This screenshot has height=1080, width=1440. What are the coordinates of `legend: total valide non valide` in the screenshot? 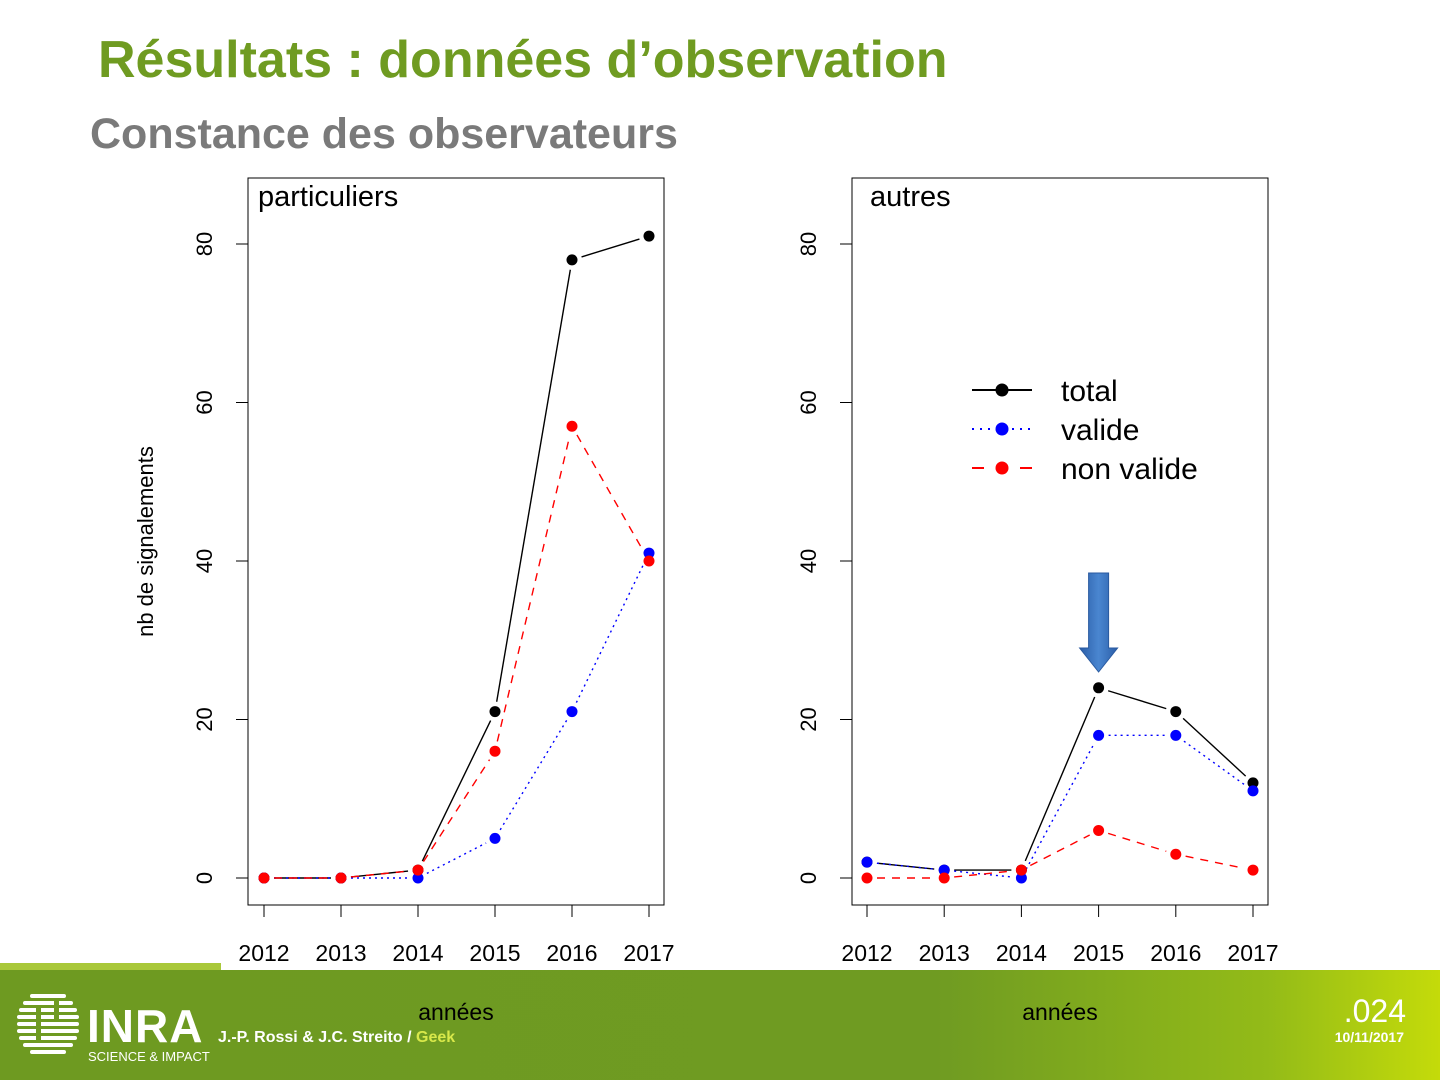 It's located at (1085, 430).